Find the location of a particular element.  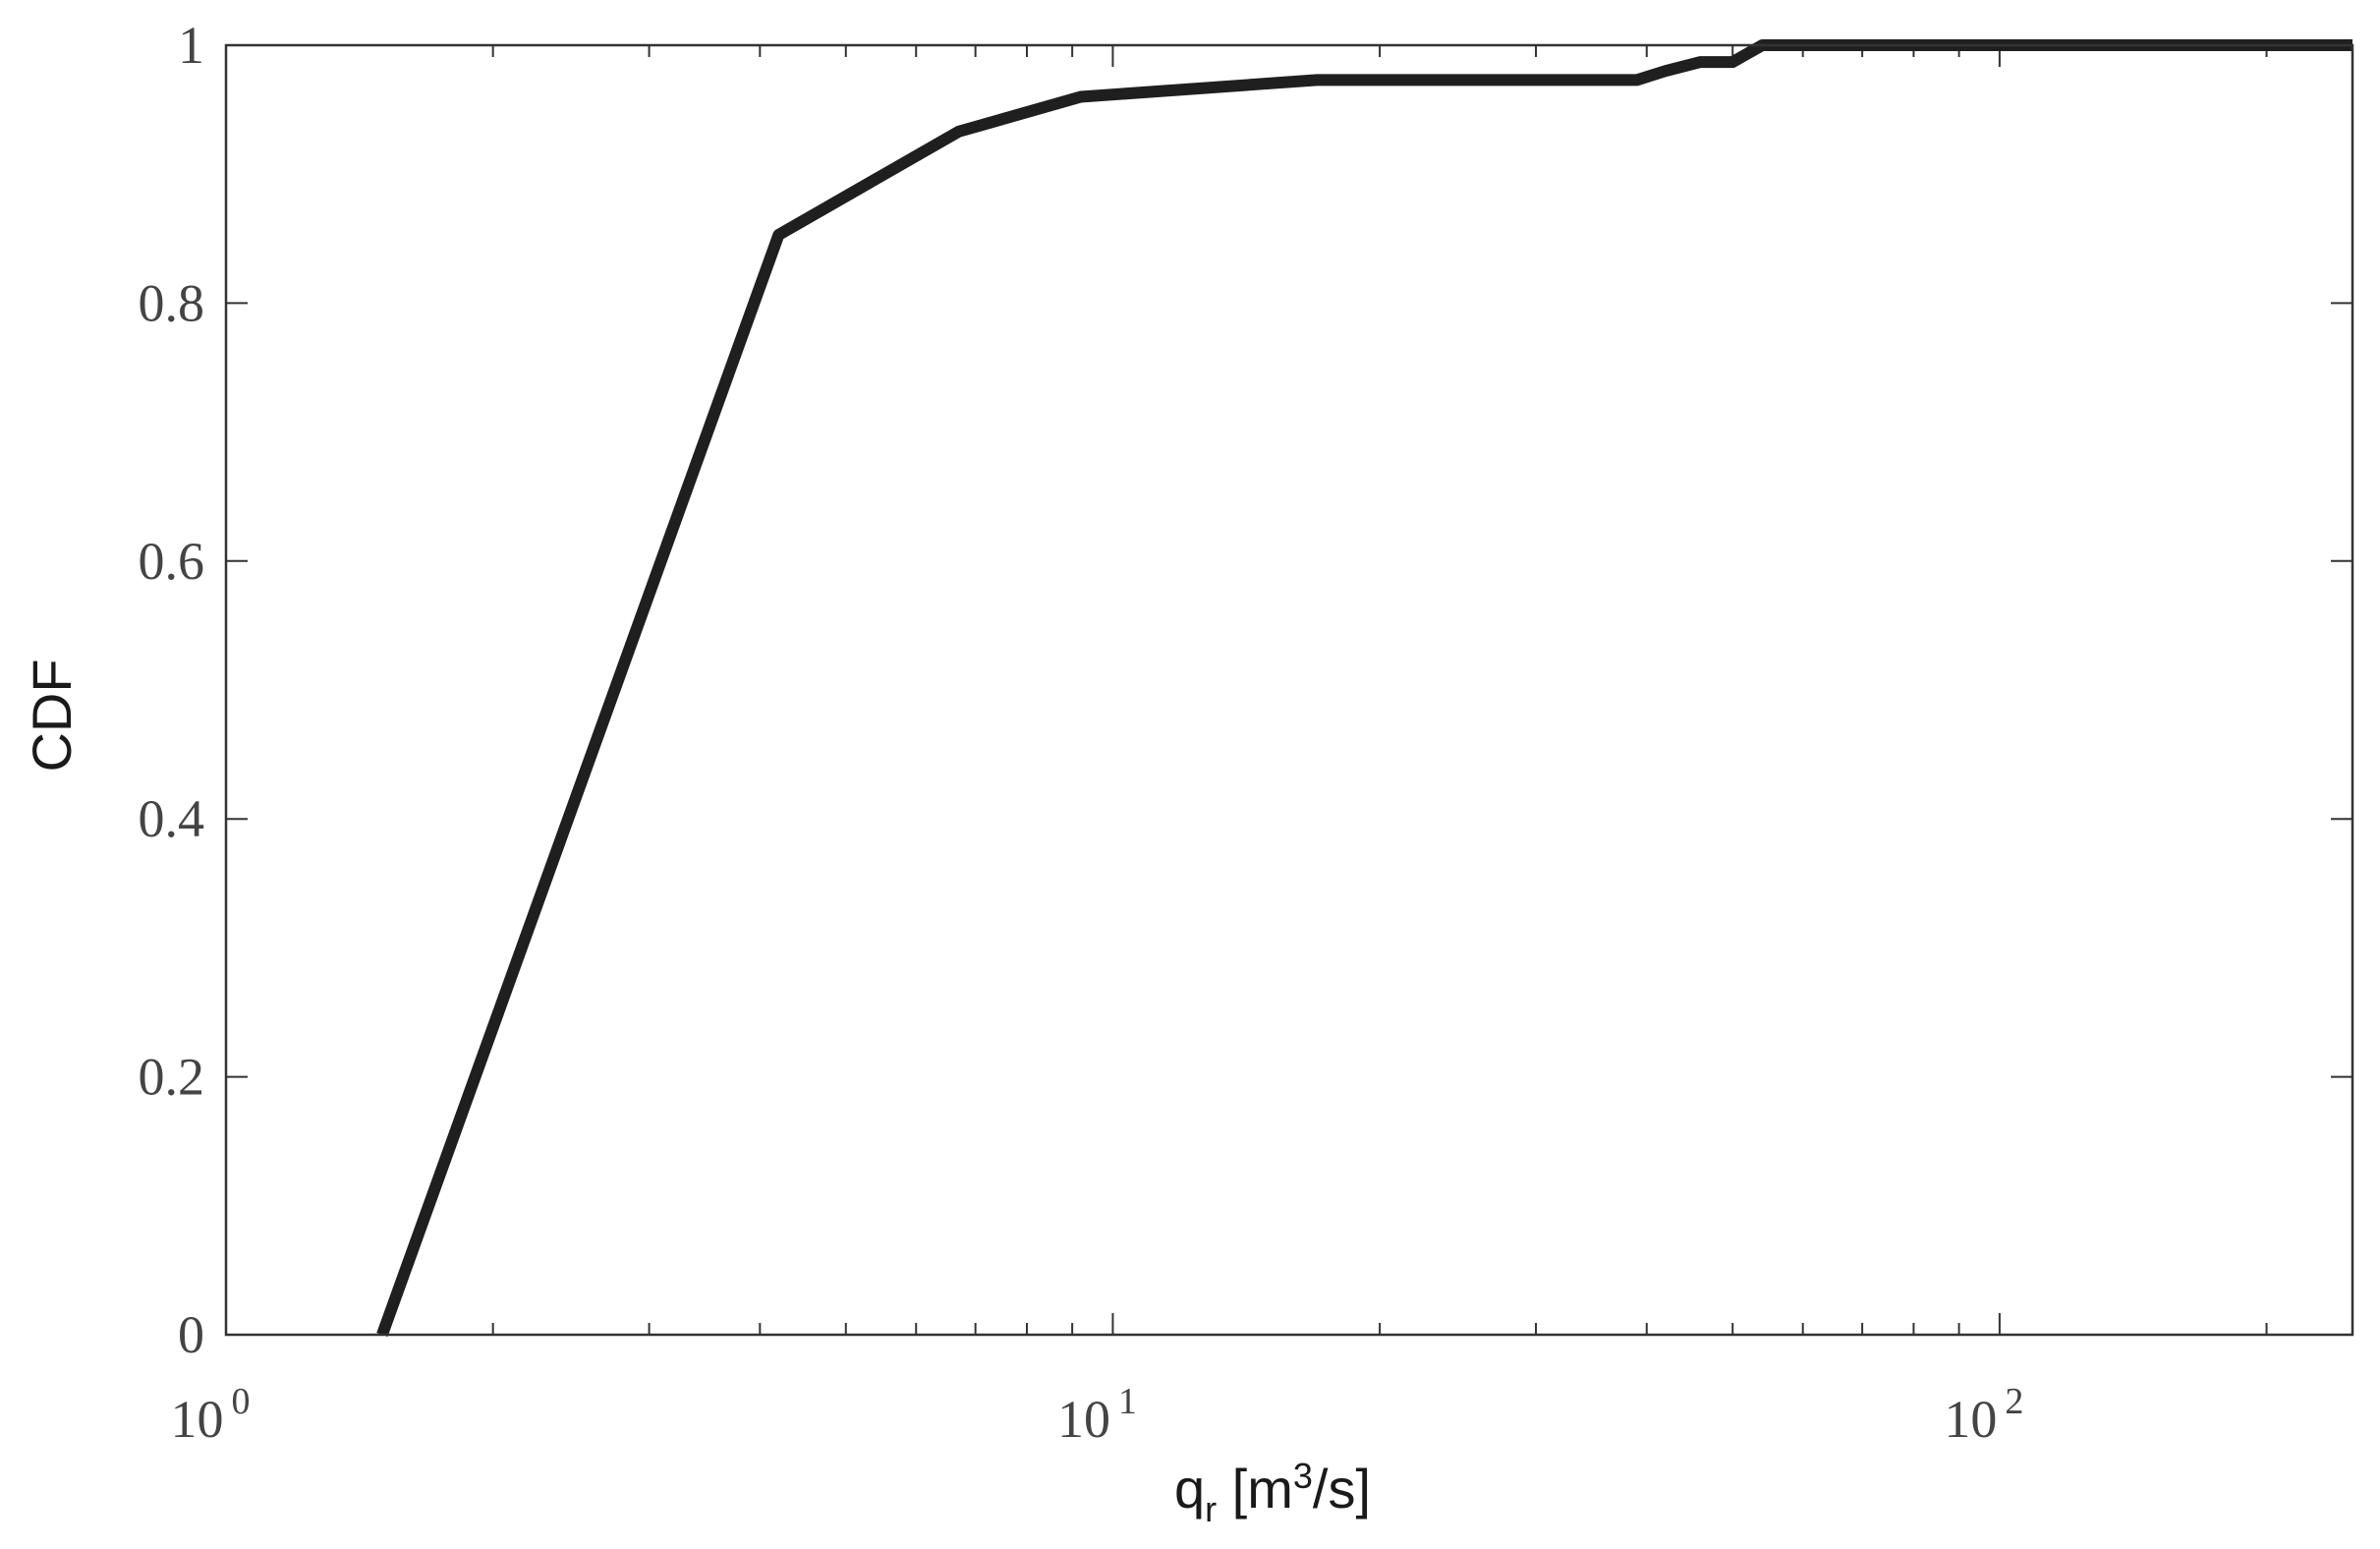

y-tick-label: 0 is located at coordinates (191, 1335).